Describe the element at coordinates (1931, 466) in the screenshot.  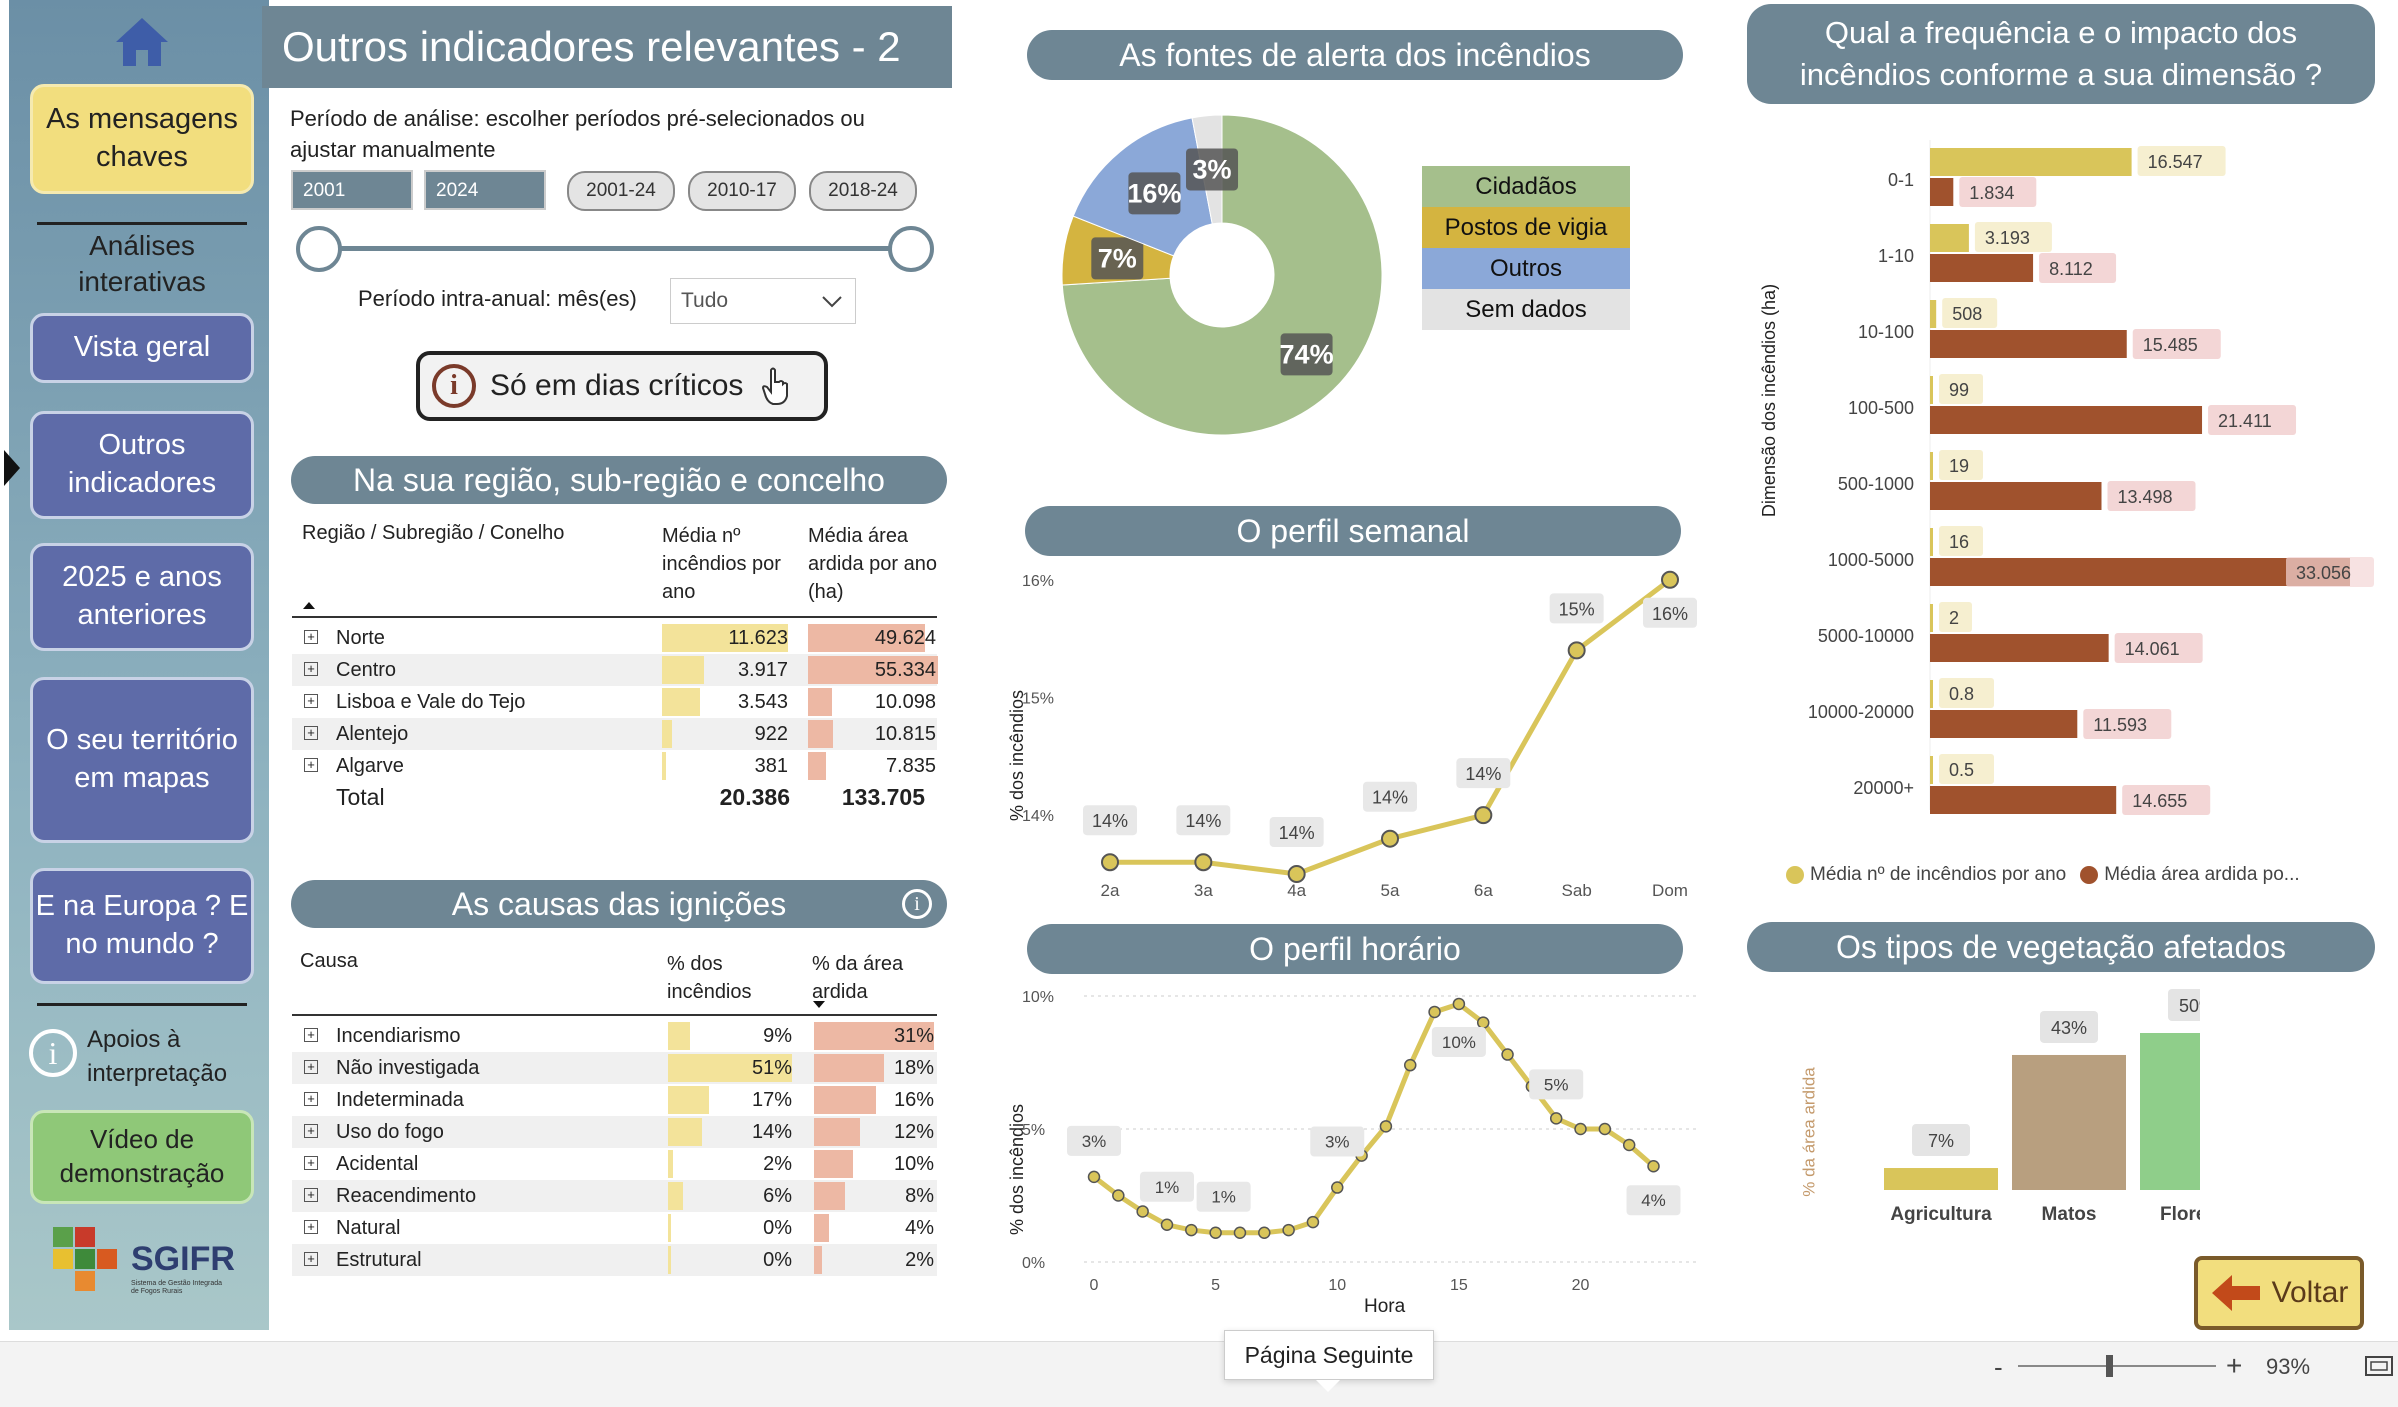
I see `fires-bar` at that location.